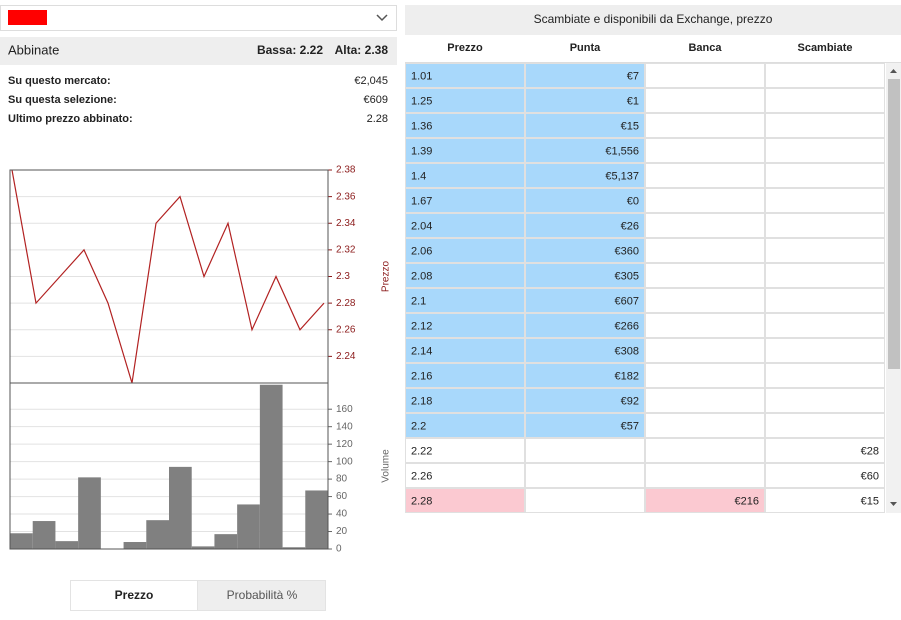 The height and width of the screenshot is (620, 901). I want to click on y-tick-label: 2.32, so click(346, 250).